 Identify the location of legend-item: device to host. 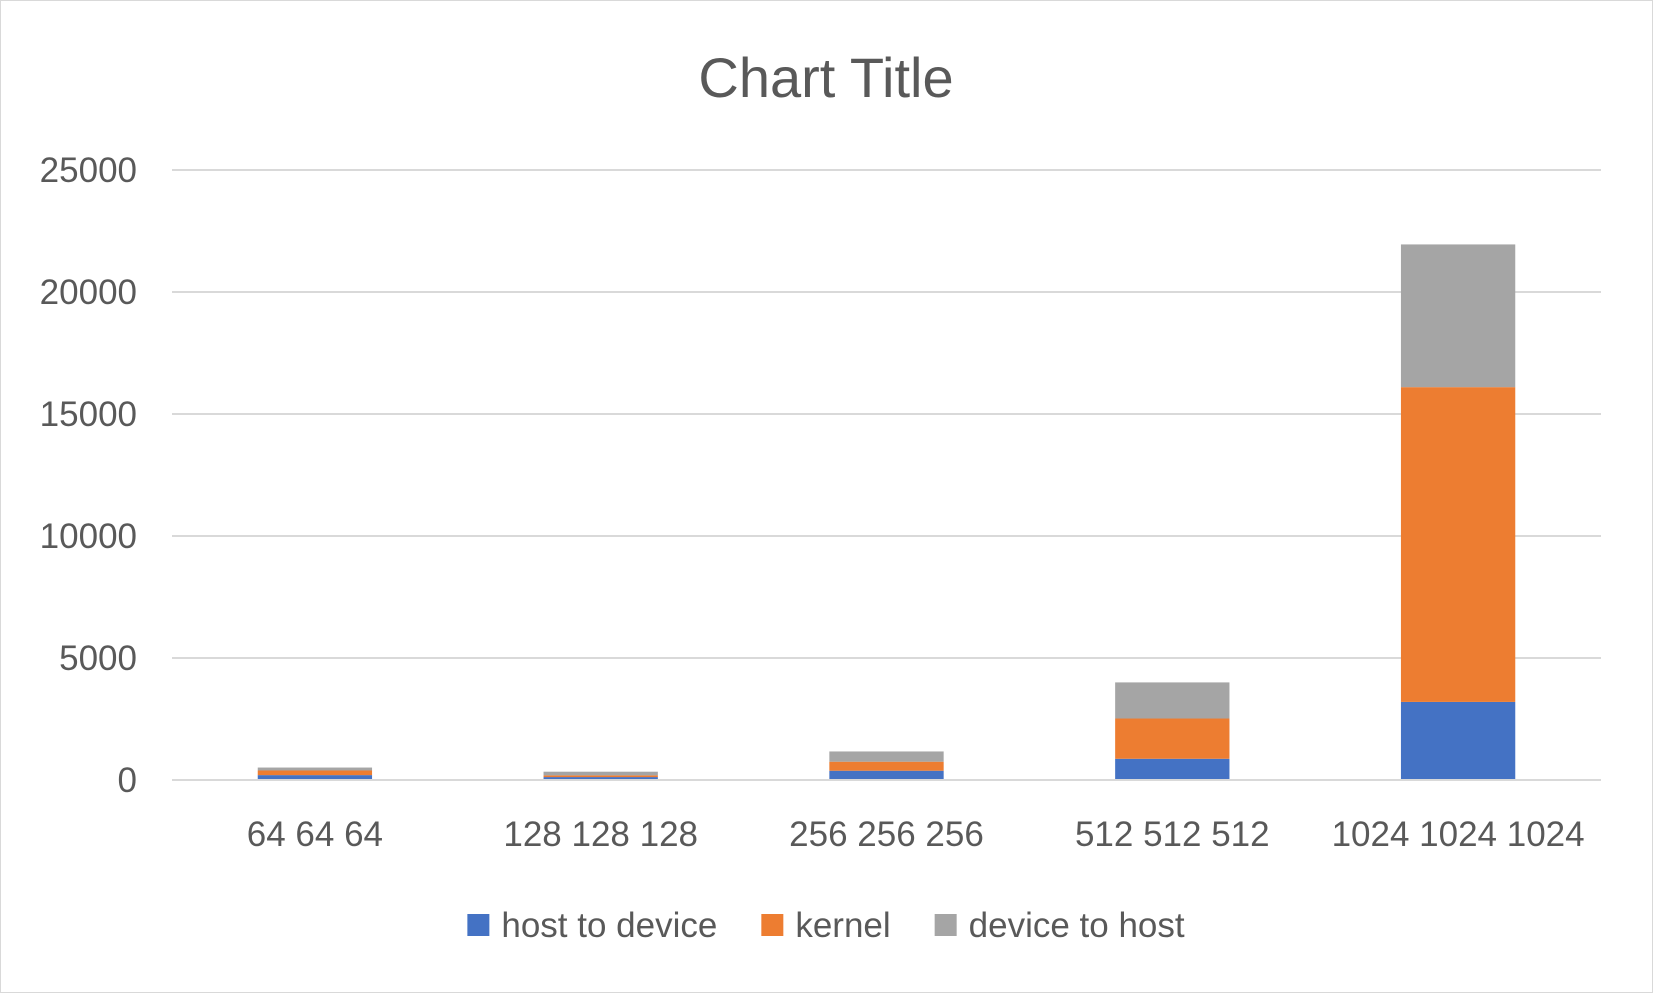
(1059, 925).